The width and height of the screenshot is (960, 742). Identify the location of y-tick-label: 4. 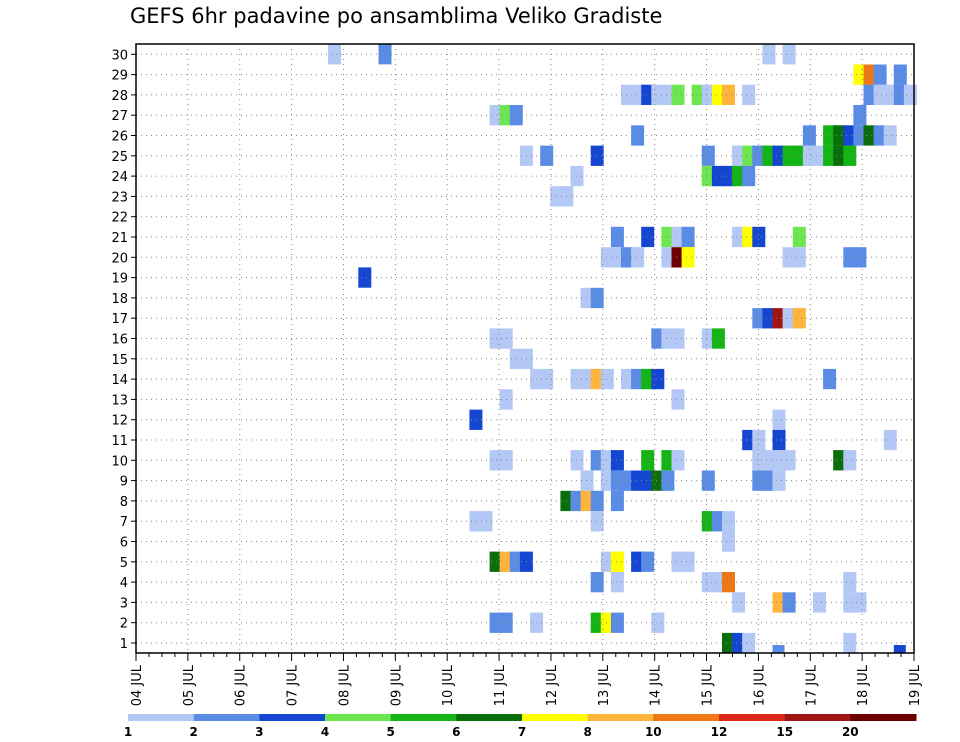
(124, 583).